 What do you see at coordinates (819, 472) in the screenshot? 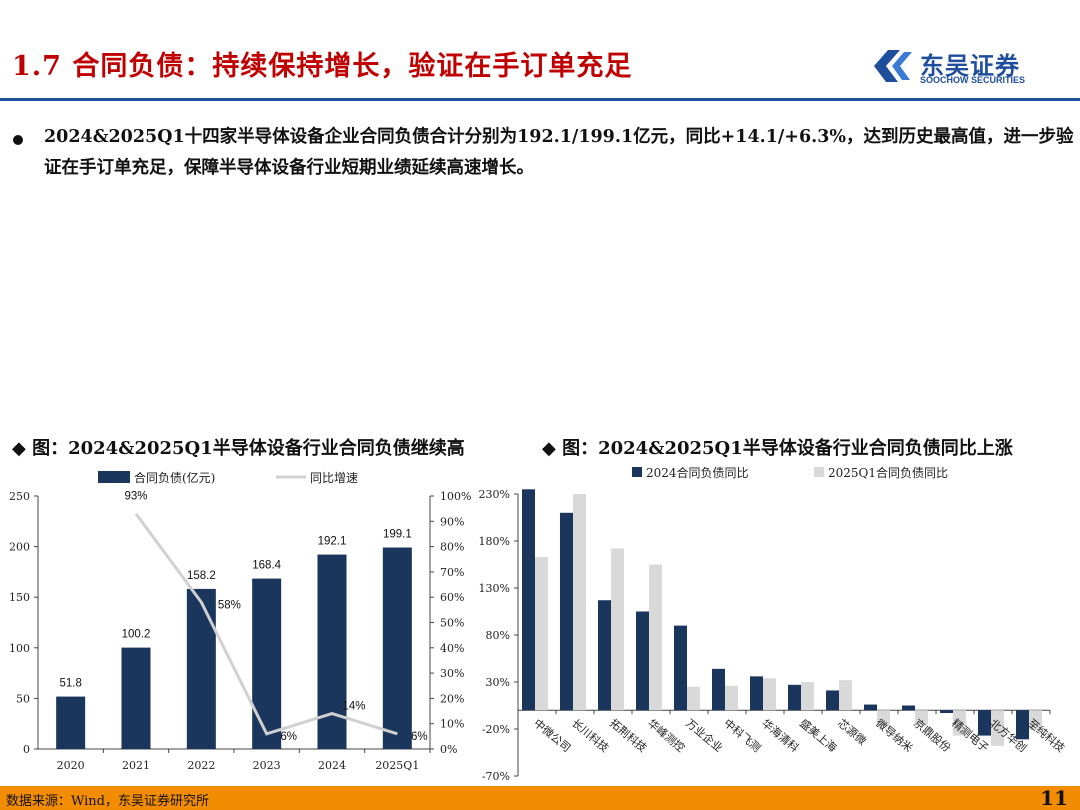
I see `legend-swatch-2025q1` at bounding box center [819, 472].